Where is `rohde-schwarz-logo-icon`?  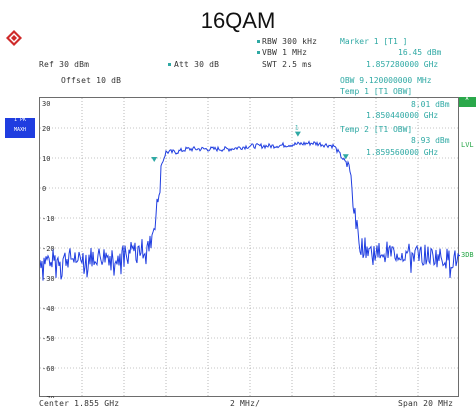
rohde-schwarz-logo-icon is located at coordinates (14, 38).